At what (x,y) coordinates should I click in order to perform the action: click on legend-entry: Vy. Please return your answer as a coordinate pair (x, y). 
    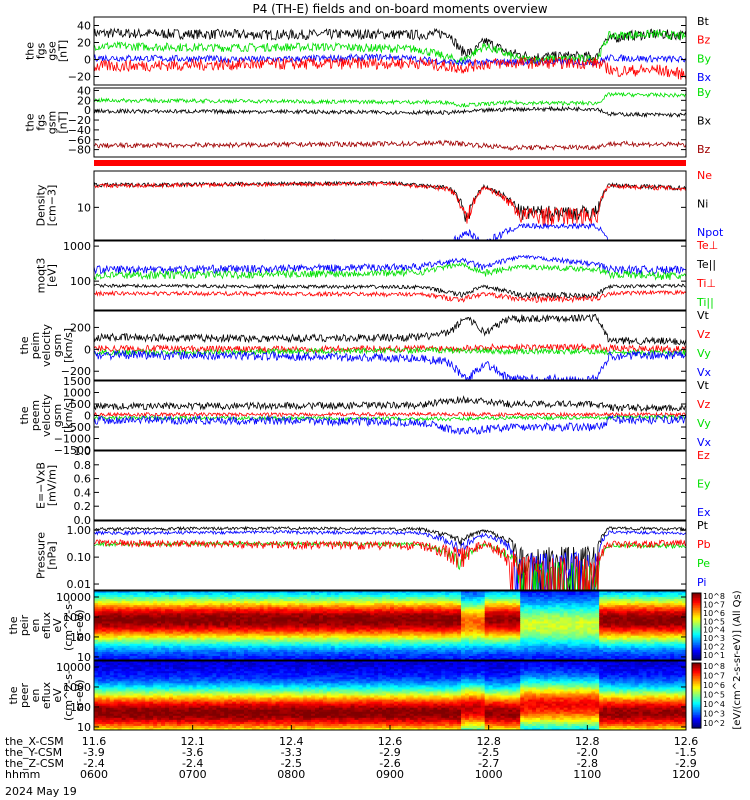
    Looking at the image, I should click on (704, 423).